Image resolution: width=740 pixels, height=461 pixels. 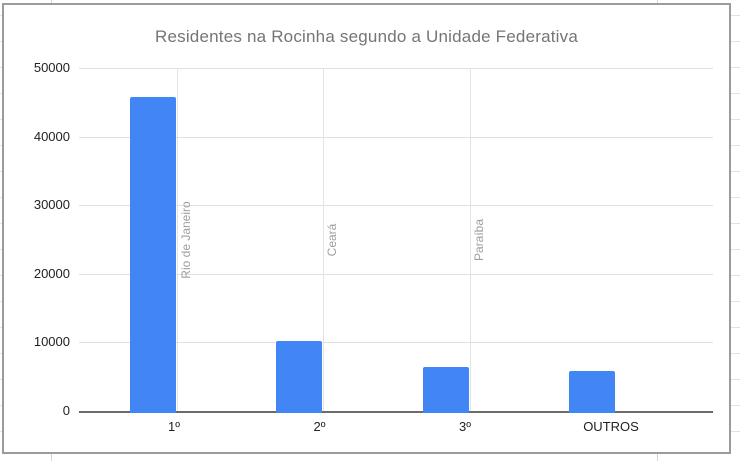 What do you see at coordinates (446, 390) in the screenshot?
I see `bar-3º` at bounding box center [446, 390].